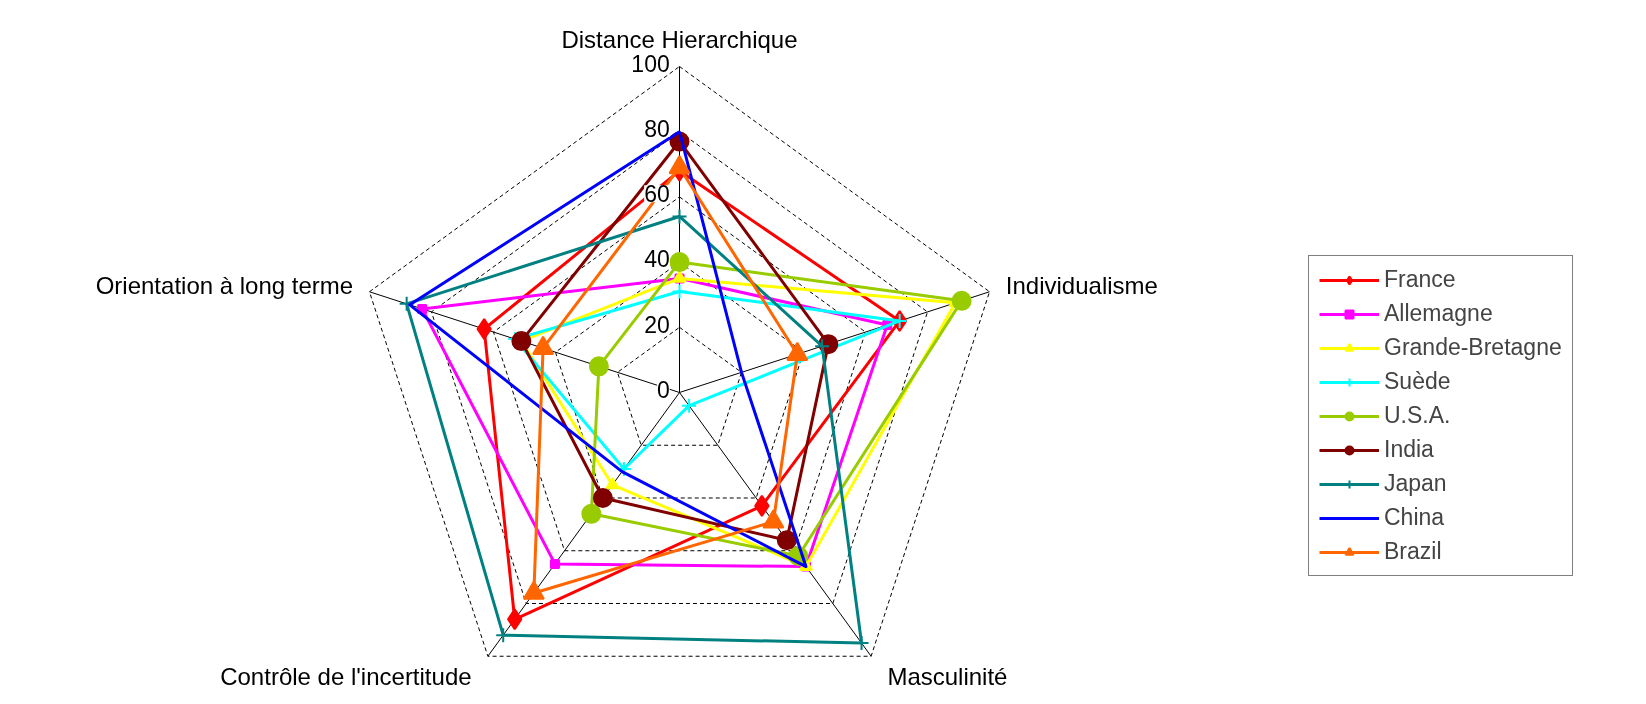 Image resolution: width=1646 pixels, height=704 pixels. I want to click on legend-label: Allemagne, so click(1438, 313).